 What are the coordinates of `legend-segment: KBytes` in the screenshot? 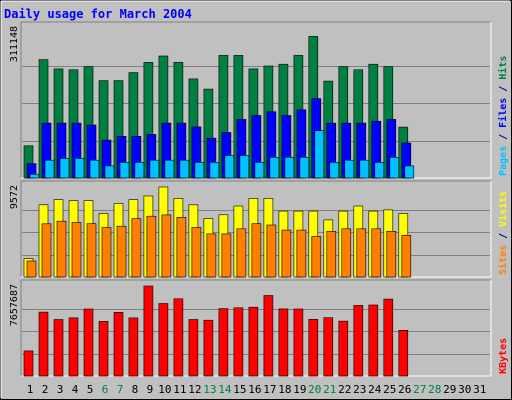 It's located at (503, 356).